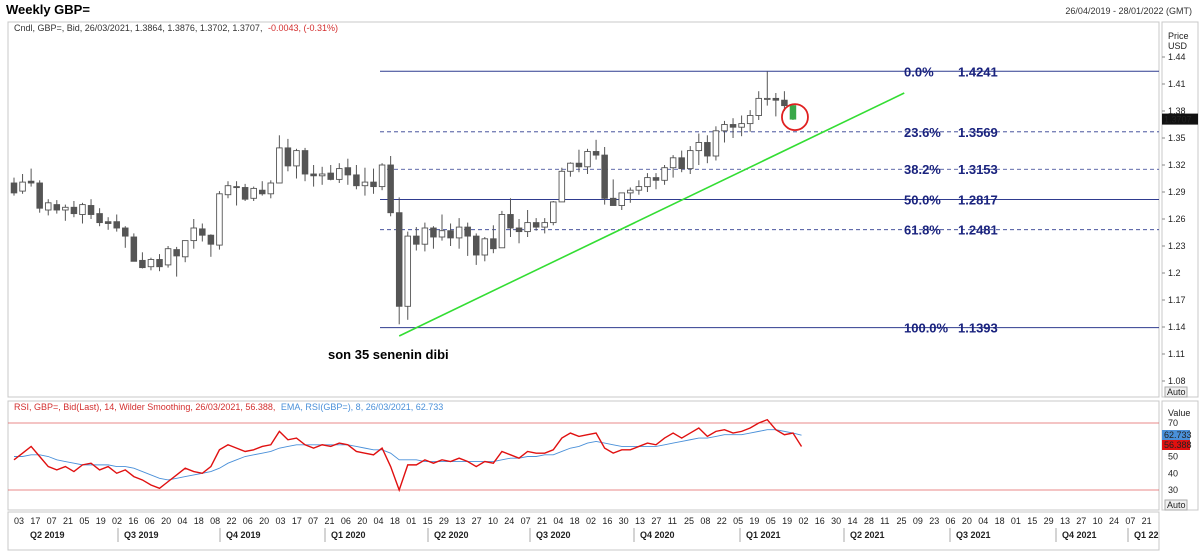  Describe the element at coordinates (934, 521) in the screenshot. I see `time-tick-label: 23` at that location.